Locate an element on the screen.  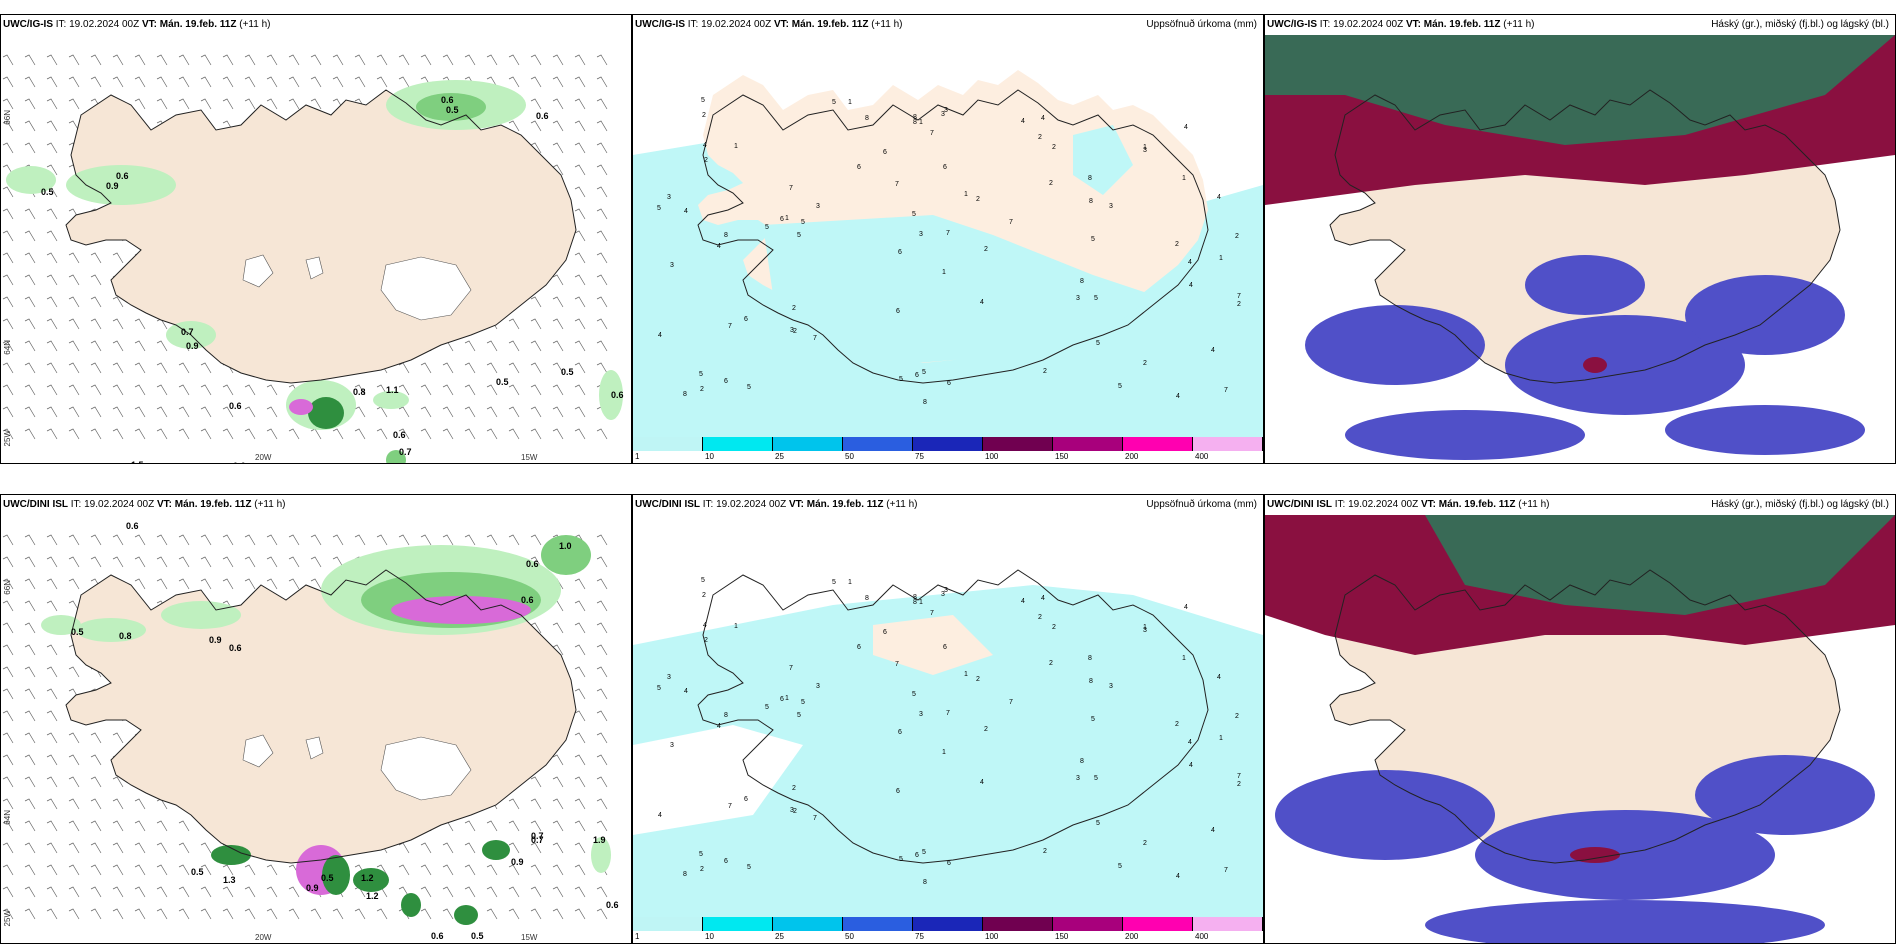
precip-value-label: 1.5 is located at coordinates (137, 461).